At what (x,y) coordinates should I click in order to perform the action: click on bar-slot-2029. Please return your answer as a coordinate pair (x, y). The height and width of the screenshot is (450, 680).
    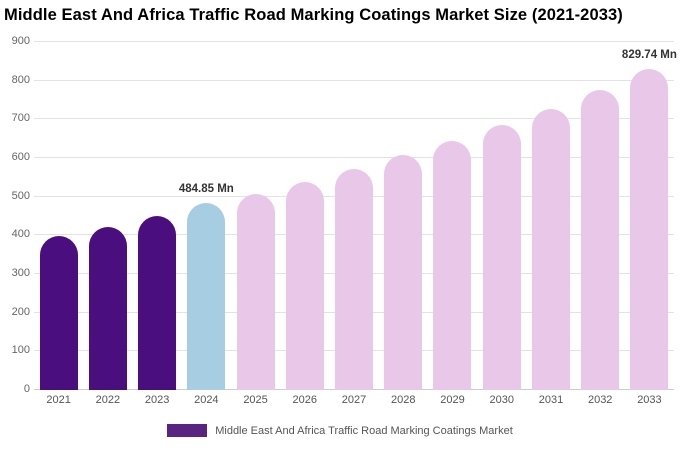
    Looking at the image, I should click on (452, 216).